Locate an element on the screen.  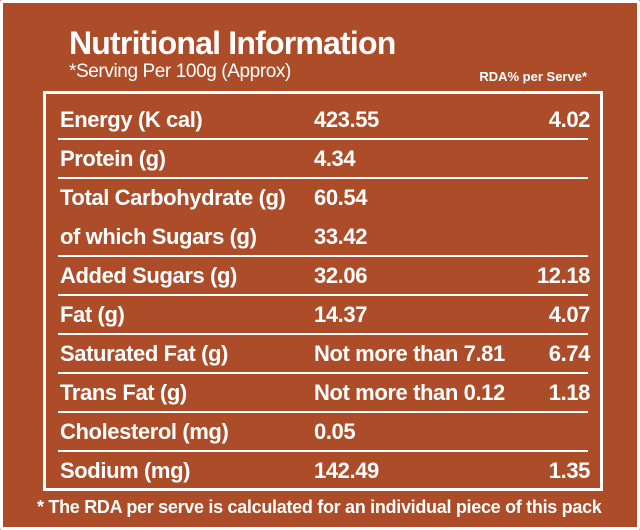
nutrient-rda: 4.02 is located at coordinates (569, 119).